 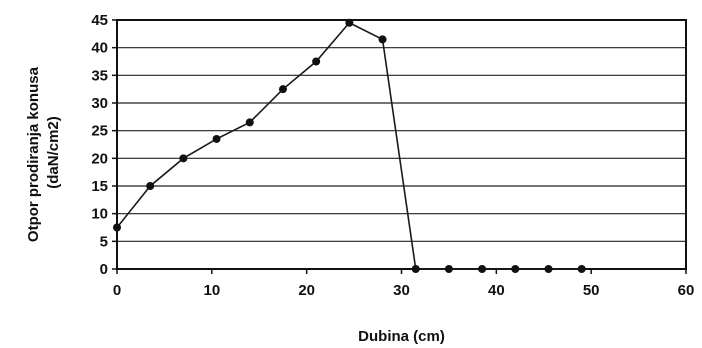 What do you see at coordinates (591, 290) in the screenshot?
I see `x-tick-label-50: 50` at bounding box center [591, 290].